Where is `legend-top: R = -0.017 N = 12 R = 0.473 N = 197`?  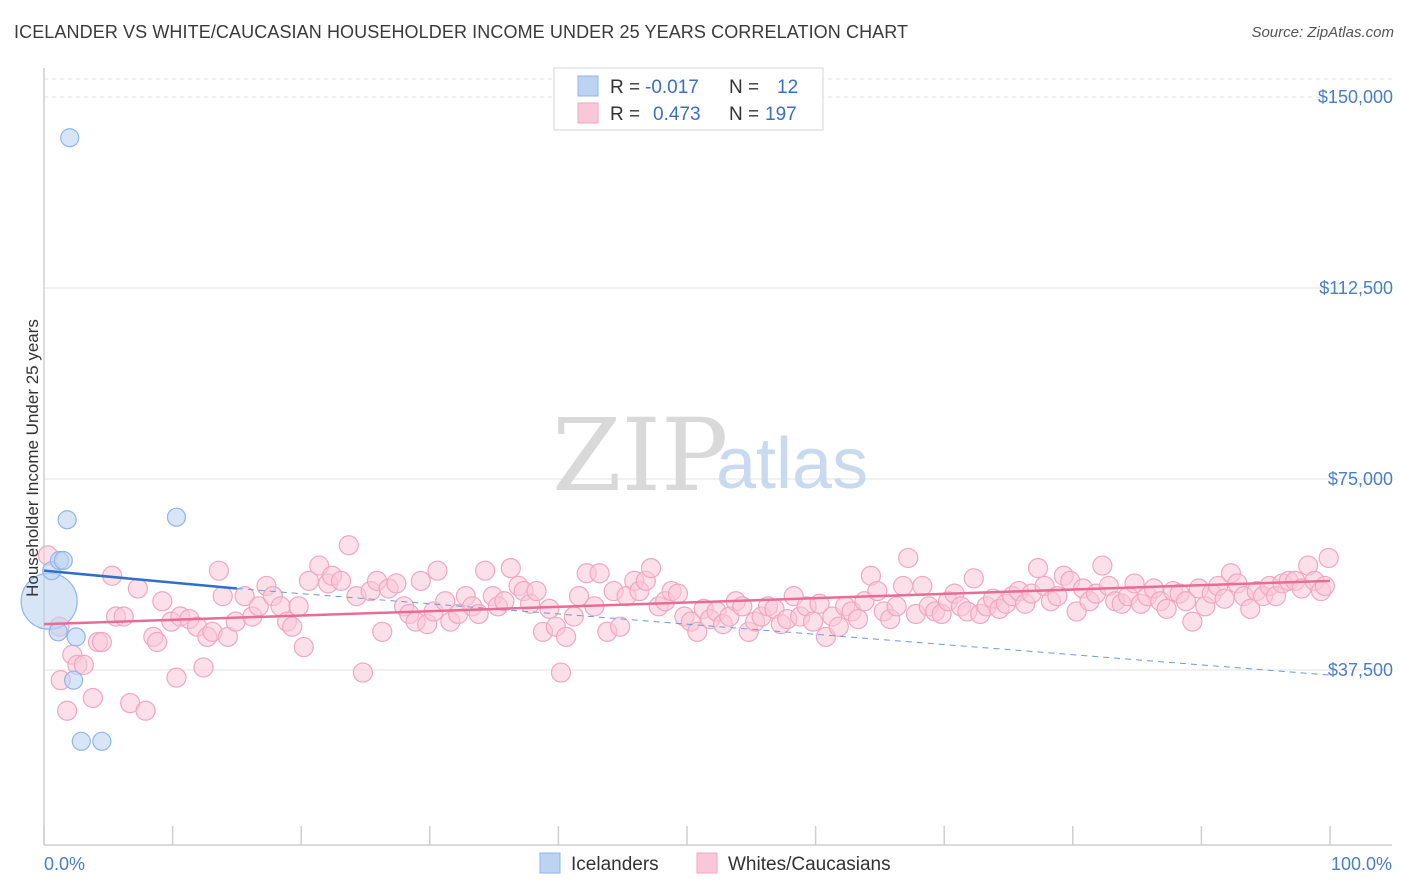
legend-top: R = -0.017 N = 12 R = 0.473 N = 197 is located at coordinates (688, 99).